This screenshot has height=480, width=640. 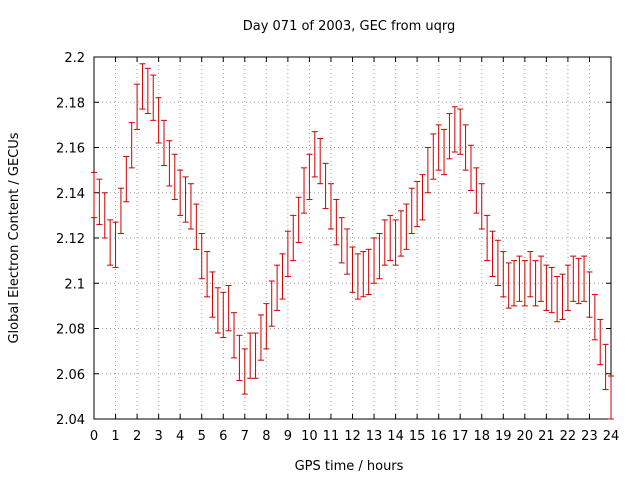 I want to click on x-tick-label: 3, so click(x=158, y=436).